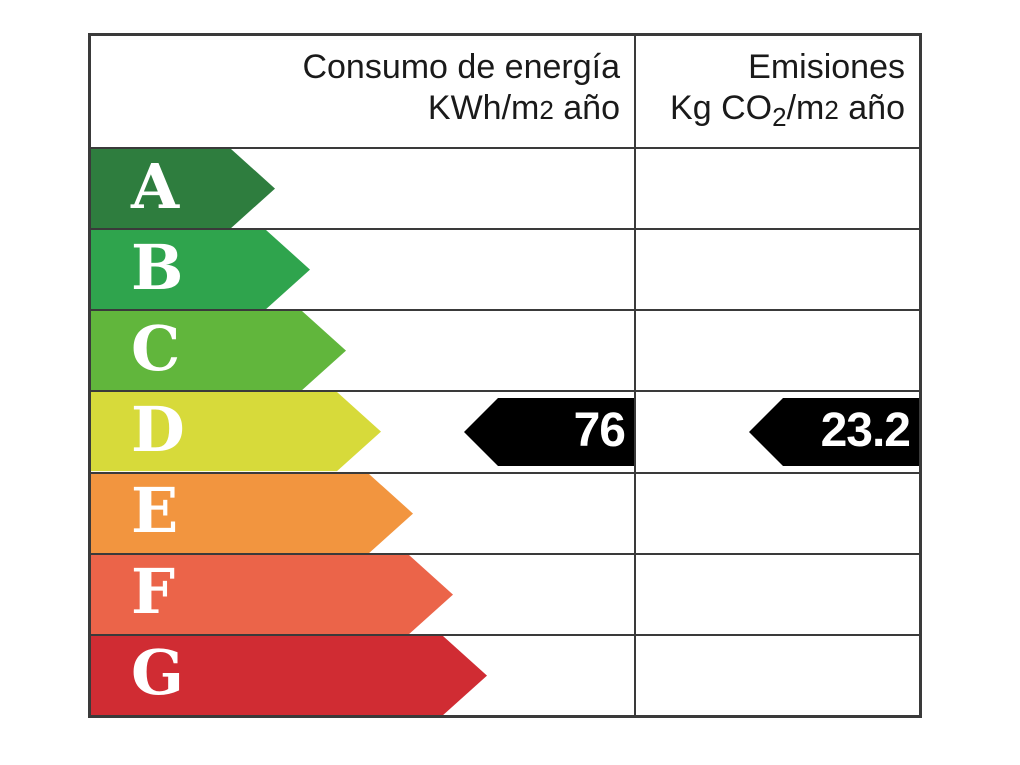 The width and height of the screenshot is (1020, 765). What do you see at coordinates (157, 267) in the screenshot?
I see `rating-letter-b: B` at bounding box center [157, 267].